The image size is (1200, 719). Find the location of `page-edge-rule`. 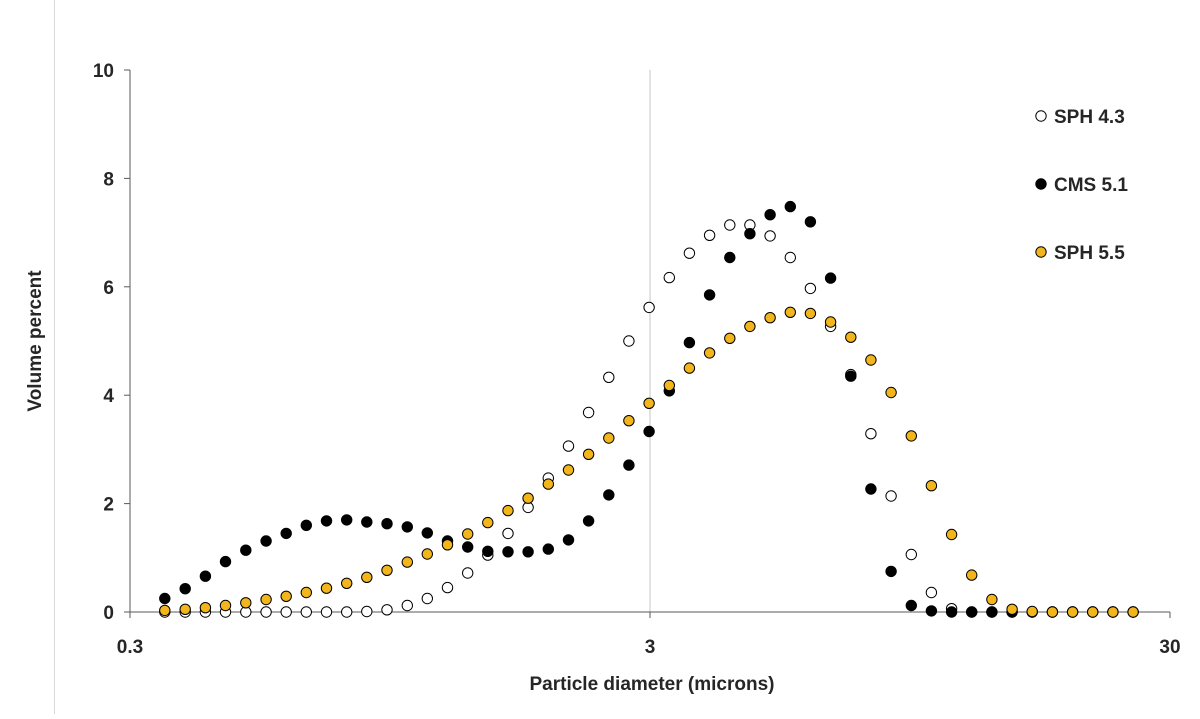

page-edge-rule is located at coordinates (54, 357).